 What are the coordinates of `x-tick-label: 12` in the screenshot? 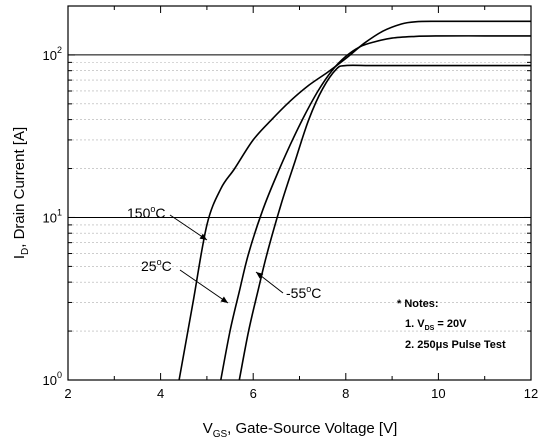 It's located at (531, 393).